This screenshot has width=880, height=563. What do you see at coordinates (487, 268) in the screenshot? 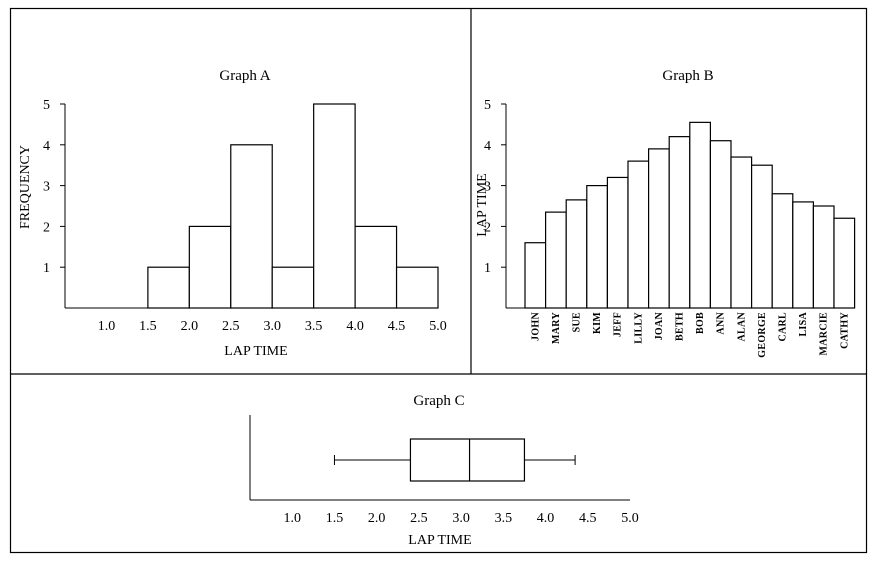
I see `graph-b-y-tick-label: 1` at bounding box center [487, 268].